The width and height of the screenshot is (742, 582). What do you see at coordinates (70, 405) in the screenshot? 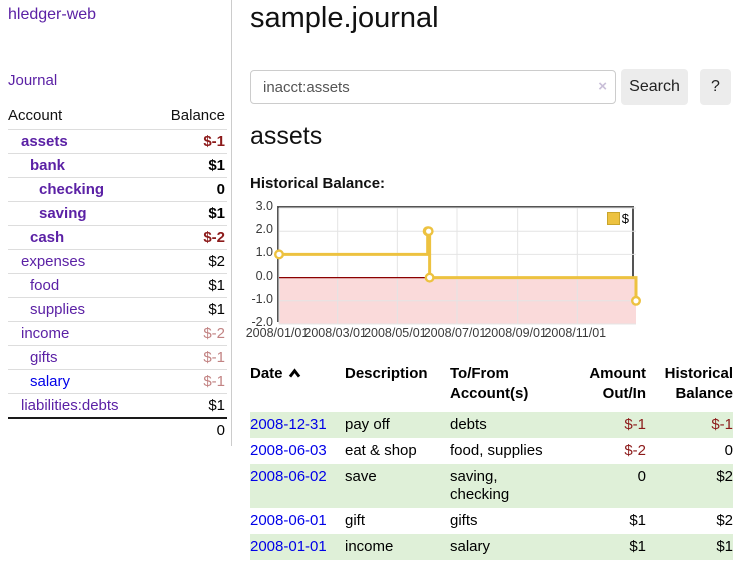
I see `account-link-liabilities-debts: liabilities:debts` at bounding box center [70, 405].